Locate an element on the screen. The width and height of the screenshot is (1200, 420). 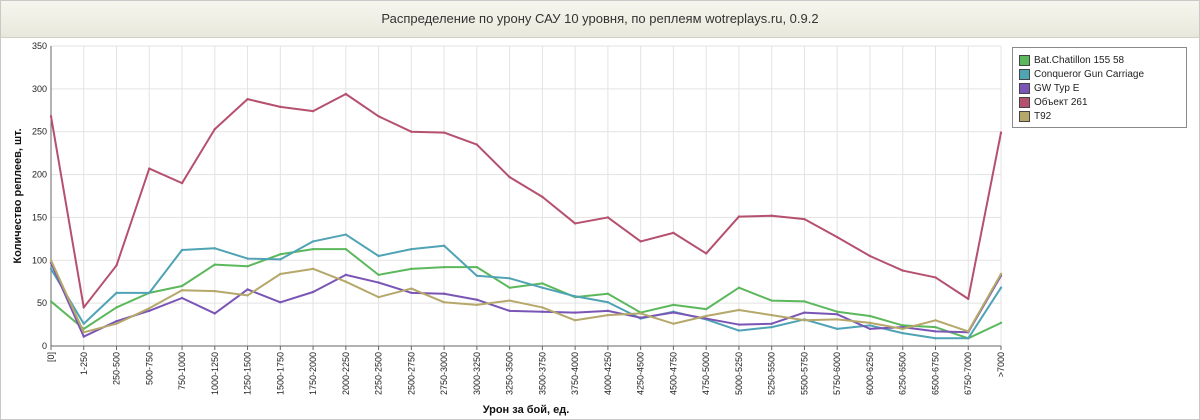
x-tick-label: 4750-5000 is located at coordinates (706, 373).